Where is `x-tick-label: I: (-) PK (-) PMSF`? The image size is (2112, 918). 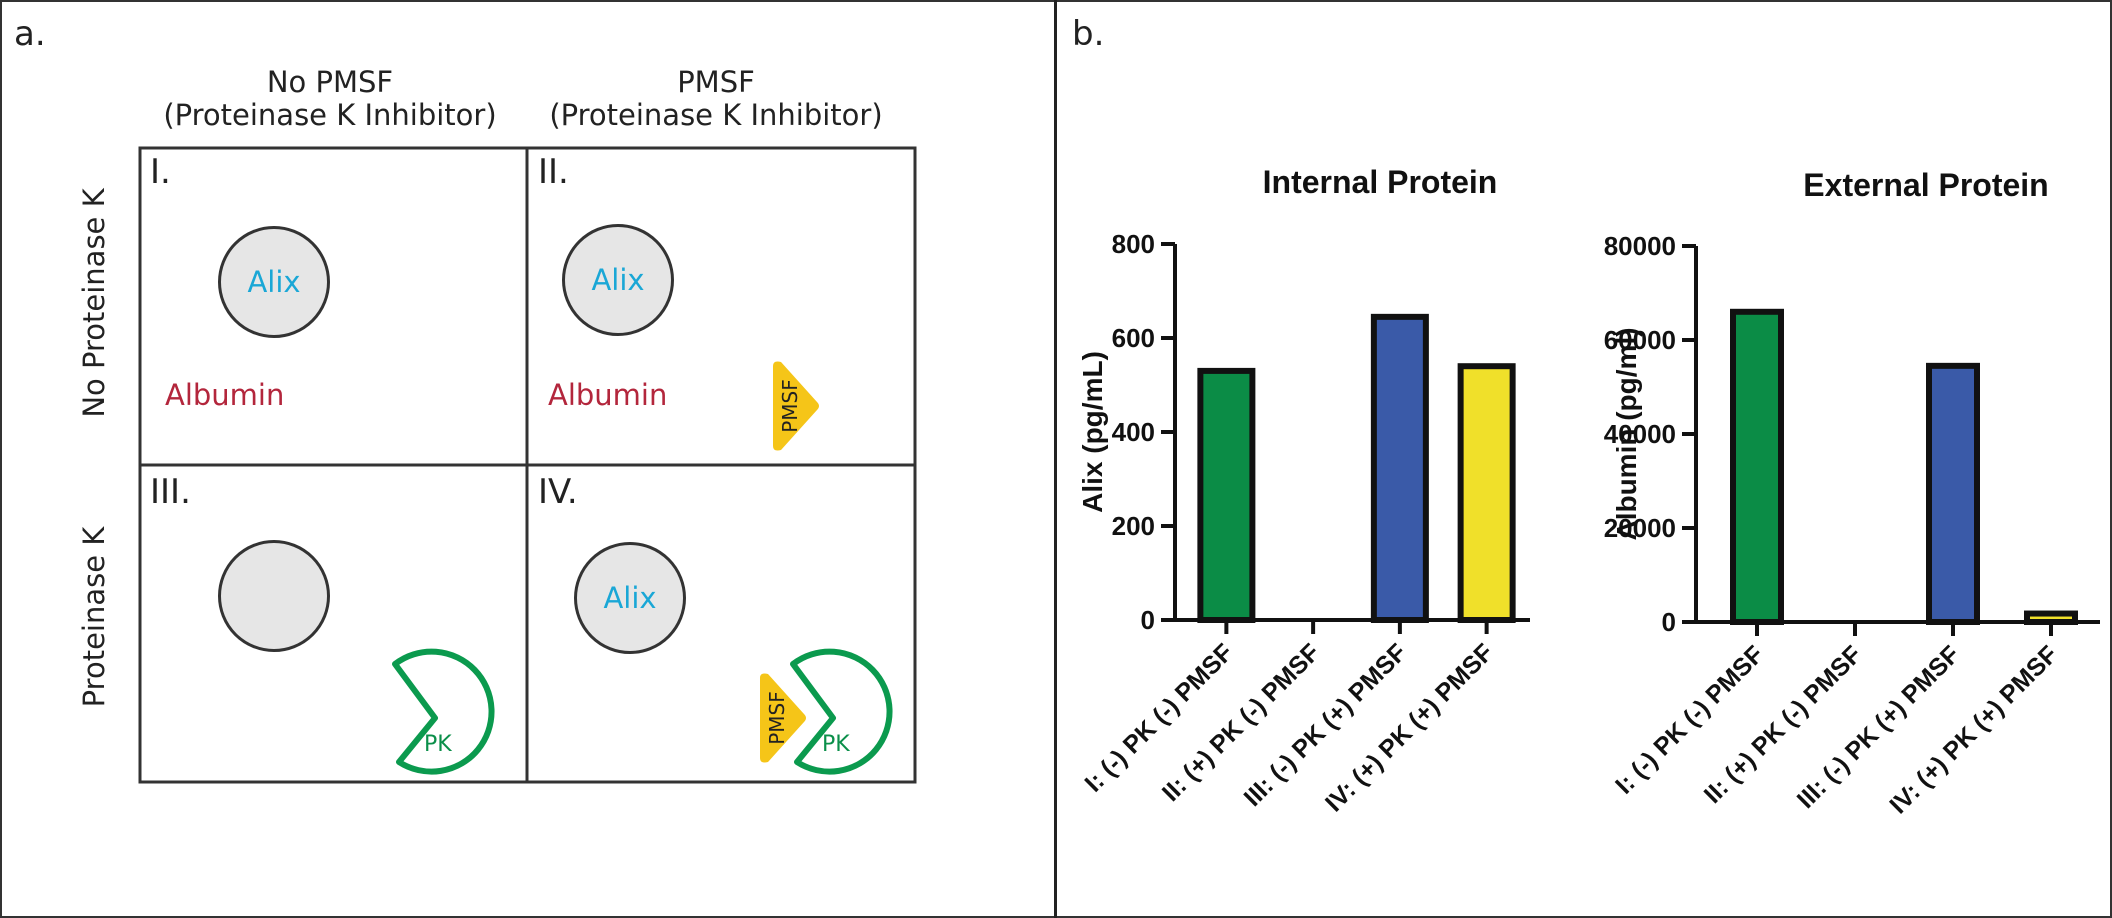 x-tick-label: I: (-) PK (-) PMSF is located at coordinates (1158, 717).